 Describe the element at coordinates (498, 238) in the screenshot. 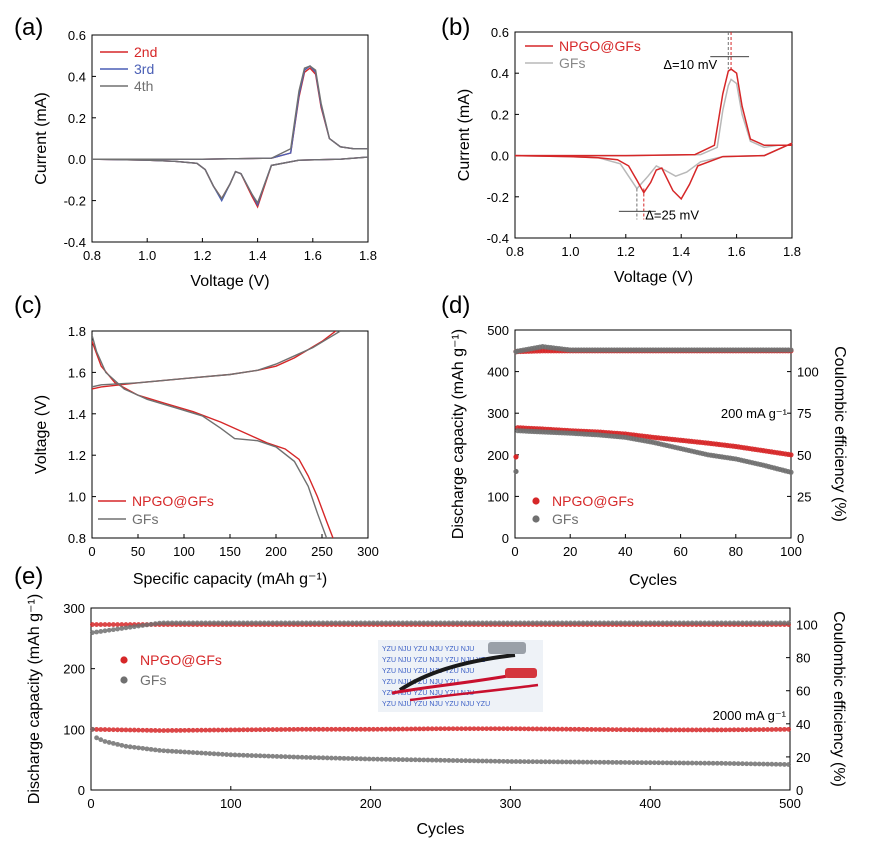

I see `y-tick-label: -0.4` at that location.